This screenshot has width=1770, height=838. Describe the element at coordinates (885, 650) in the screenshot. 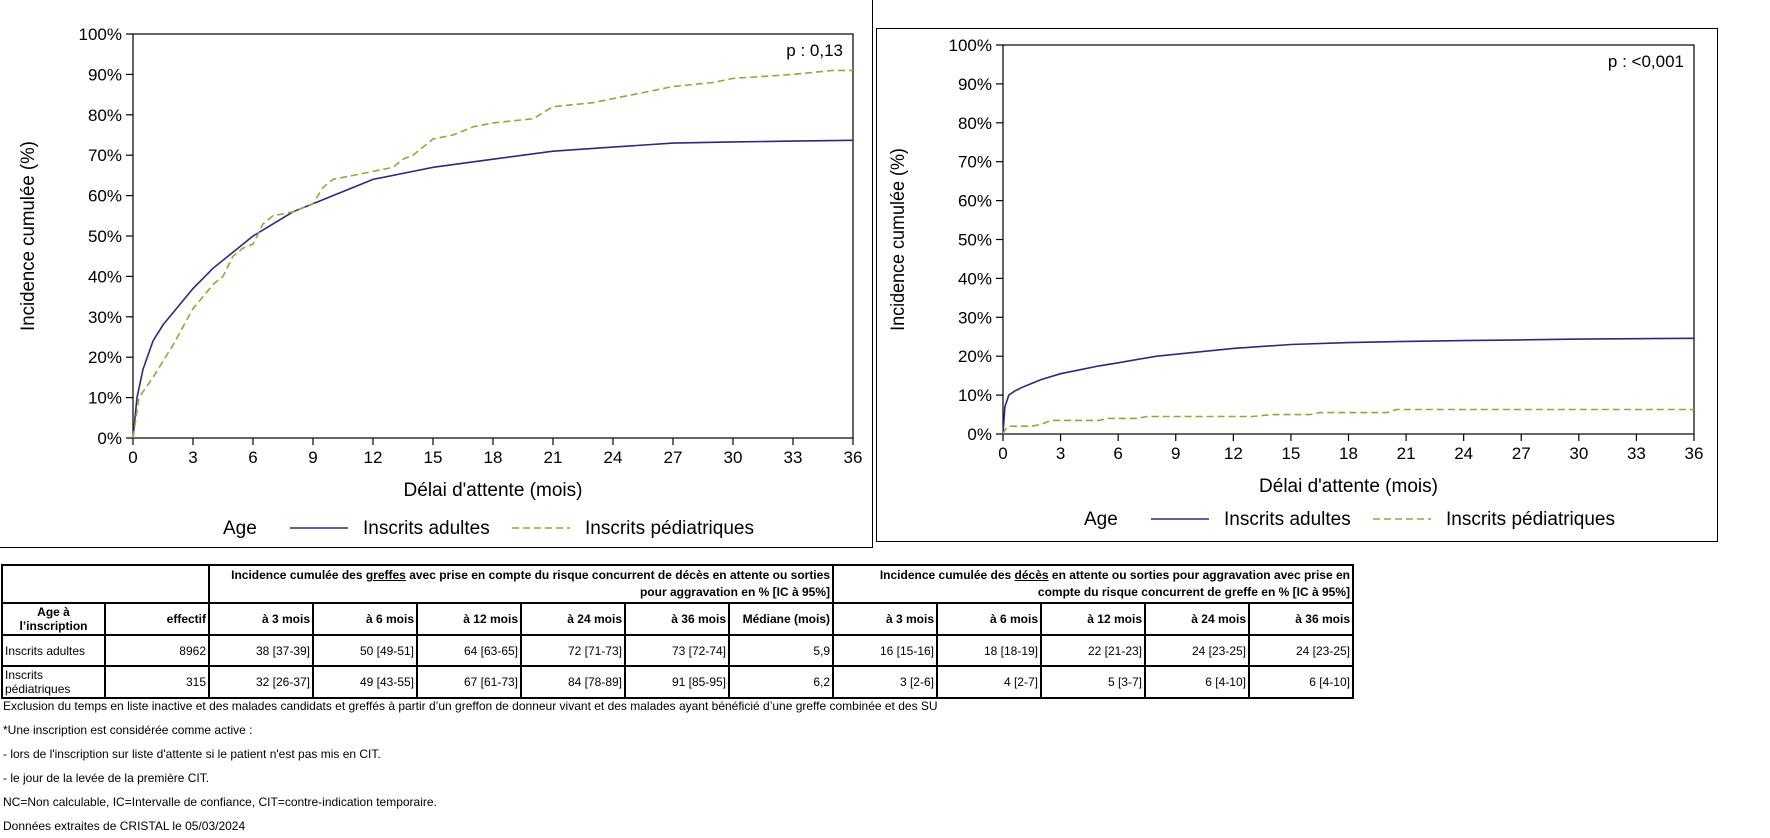

I see `cell-value: 16 [15-16]` at that location.